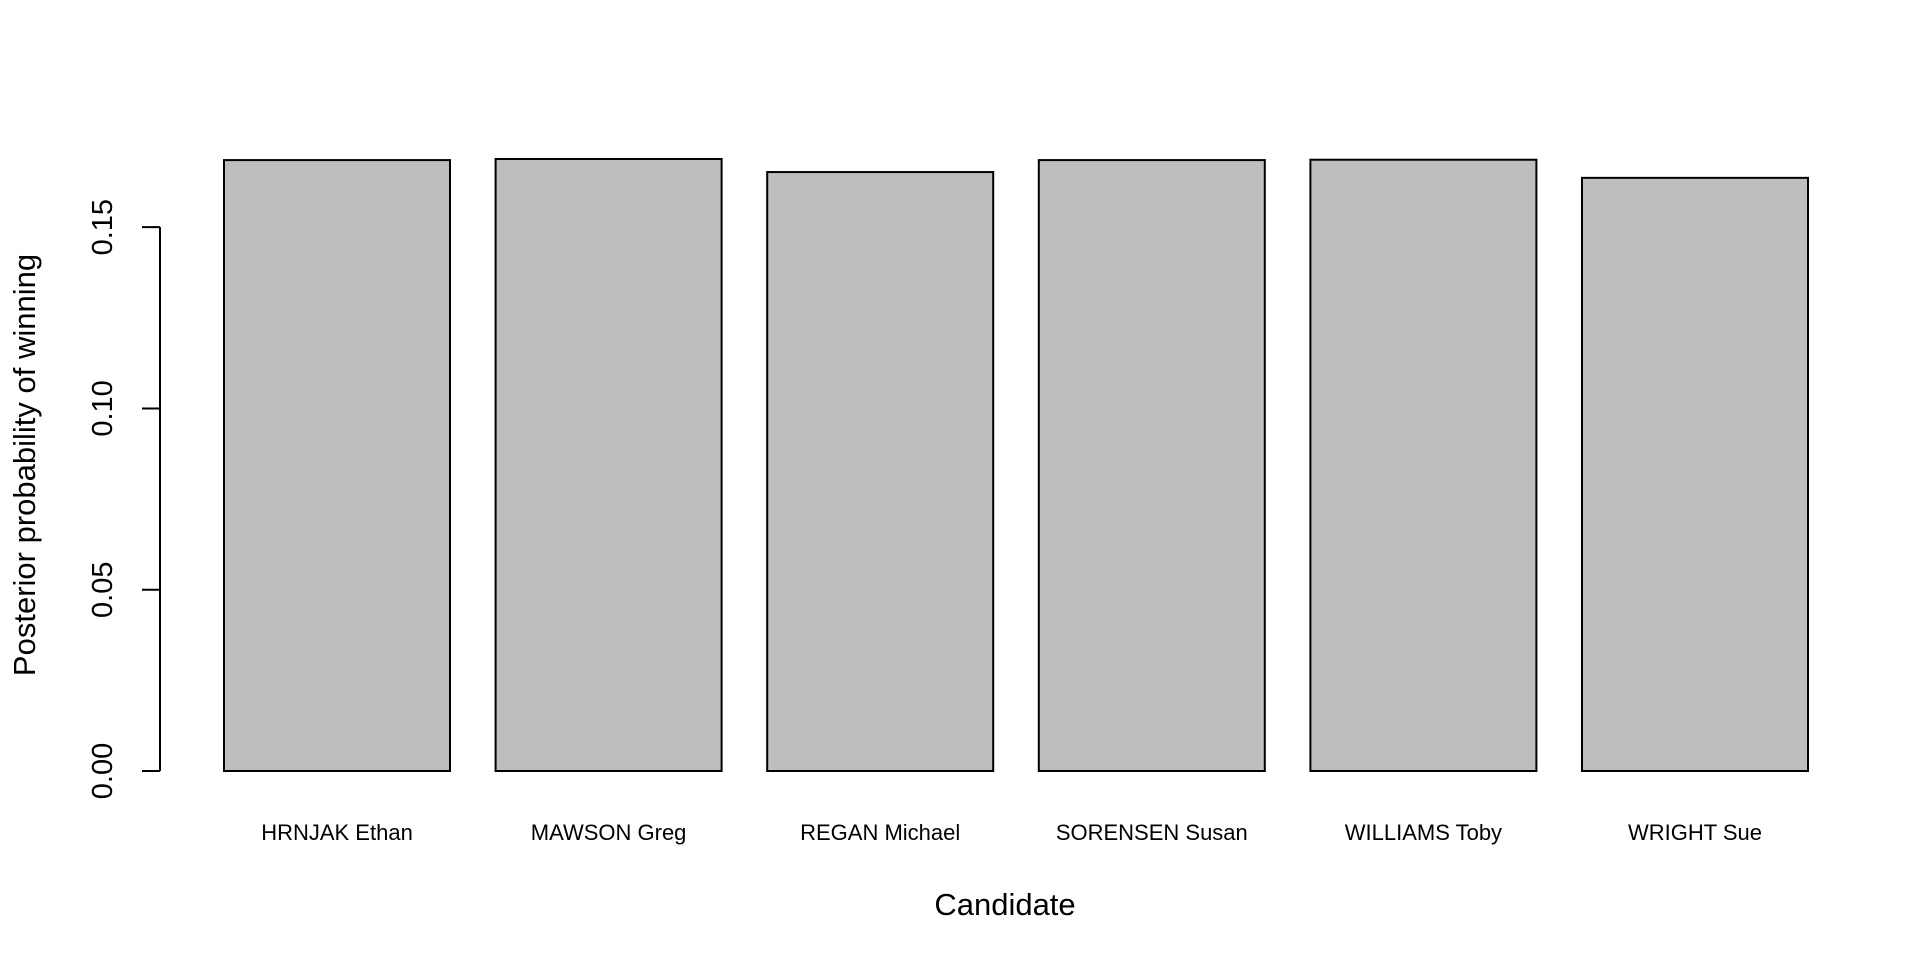 This screenshot has width=1920, height=960. Describe the element at coordinates (103, 227) in the screenshot. I see `y-tick-label: 0.15` at that location.